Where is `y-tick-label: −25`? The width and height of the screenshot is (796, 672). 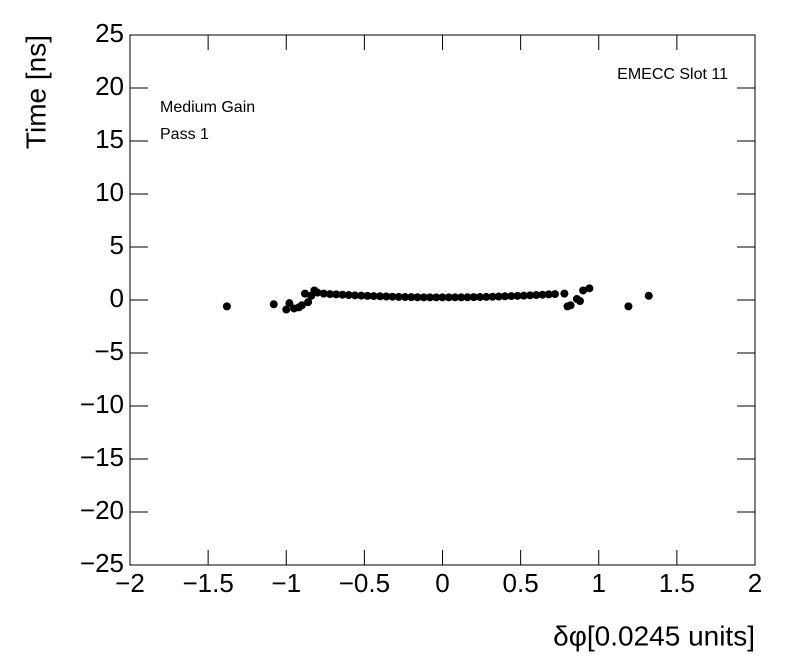 y-tick-label: −25 is located at coordinates (102, 563).